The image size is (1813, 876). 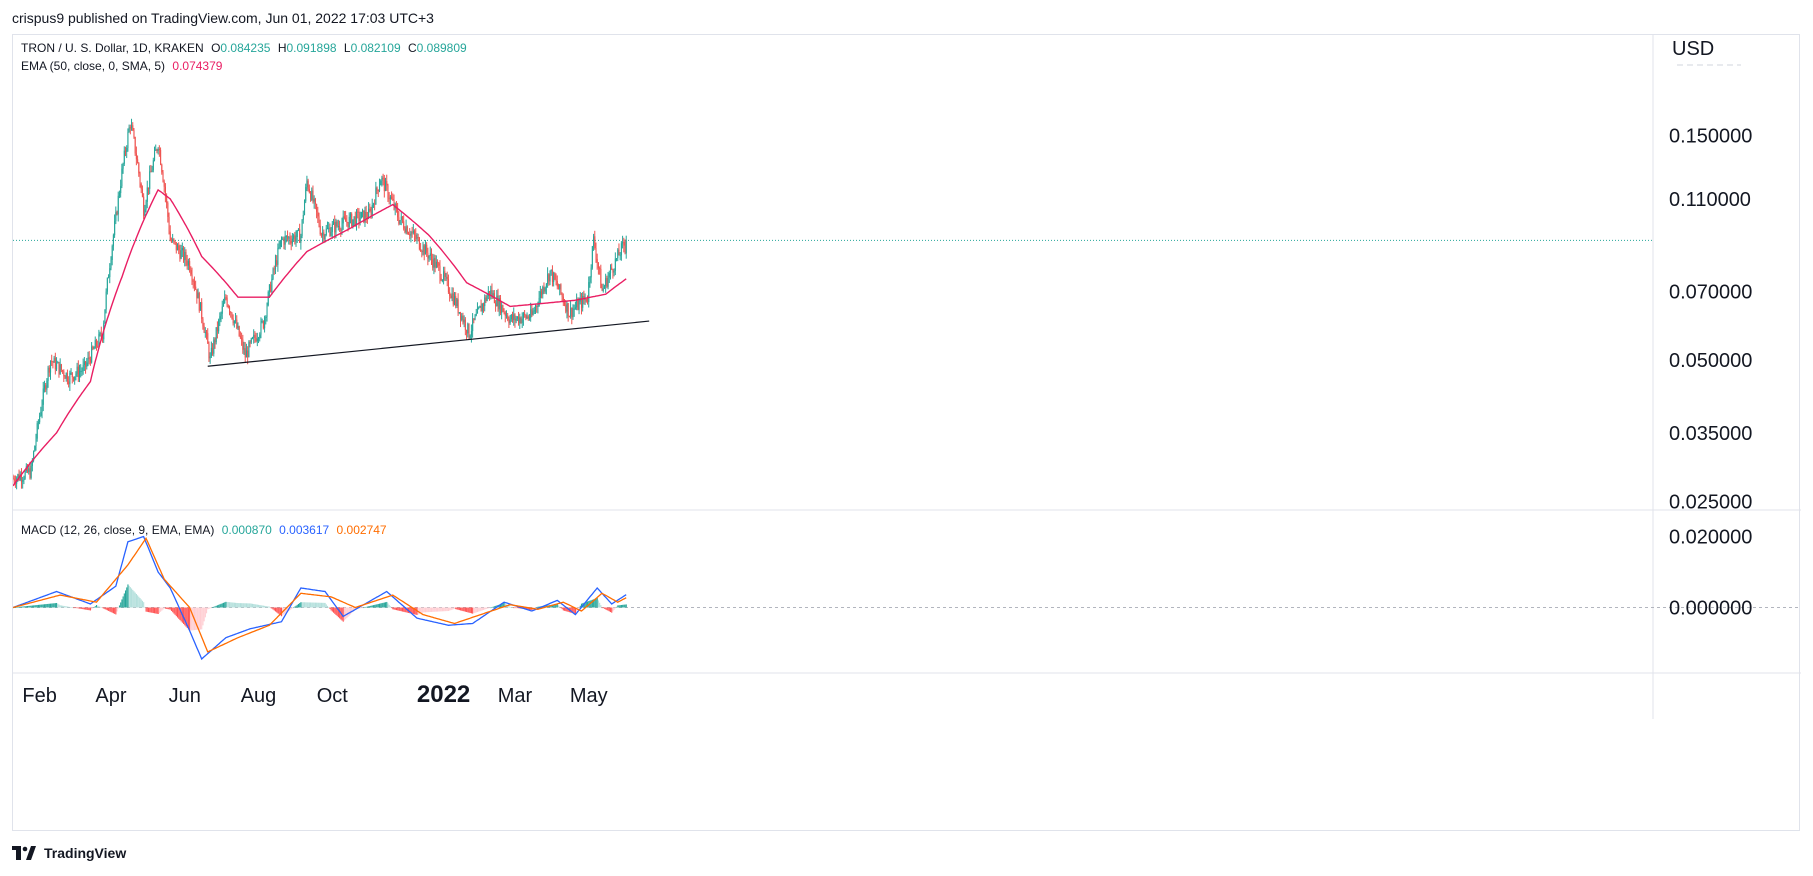 I want to click on price-tick-label: 0.025000, so click(x=1710, y=503).